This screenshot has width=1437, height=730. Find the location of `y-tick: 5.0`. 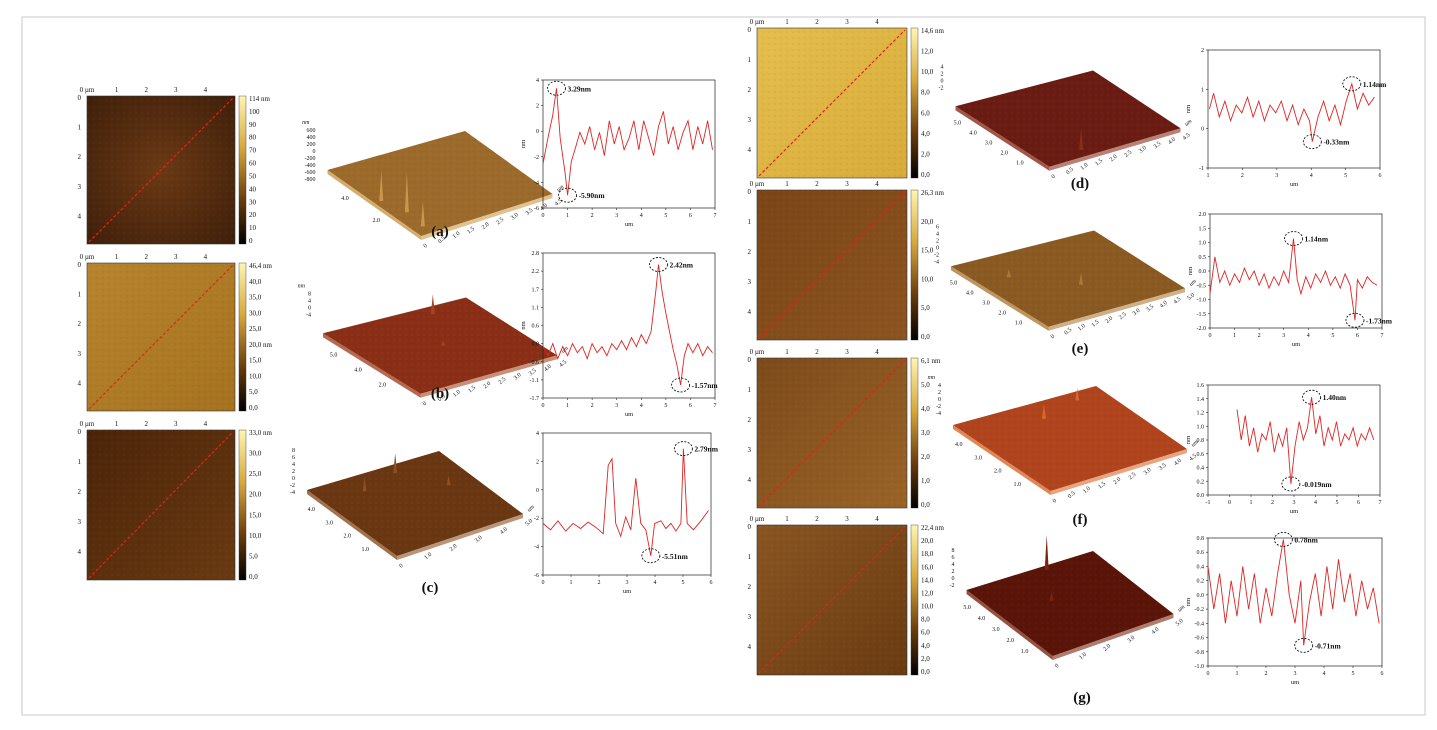

y-tick: 5.0 is located at coordinates (967, 608).